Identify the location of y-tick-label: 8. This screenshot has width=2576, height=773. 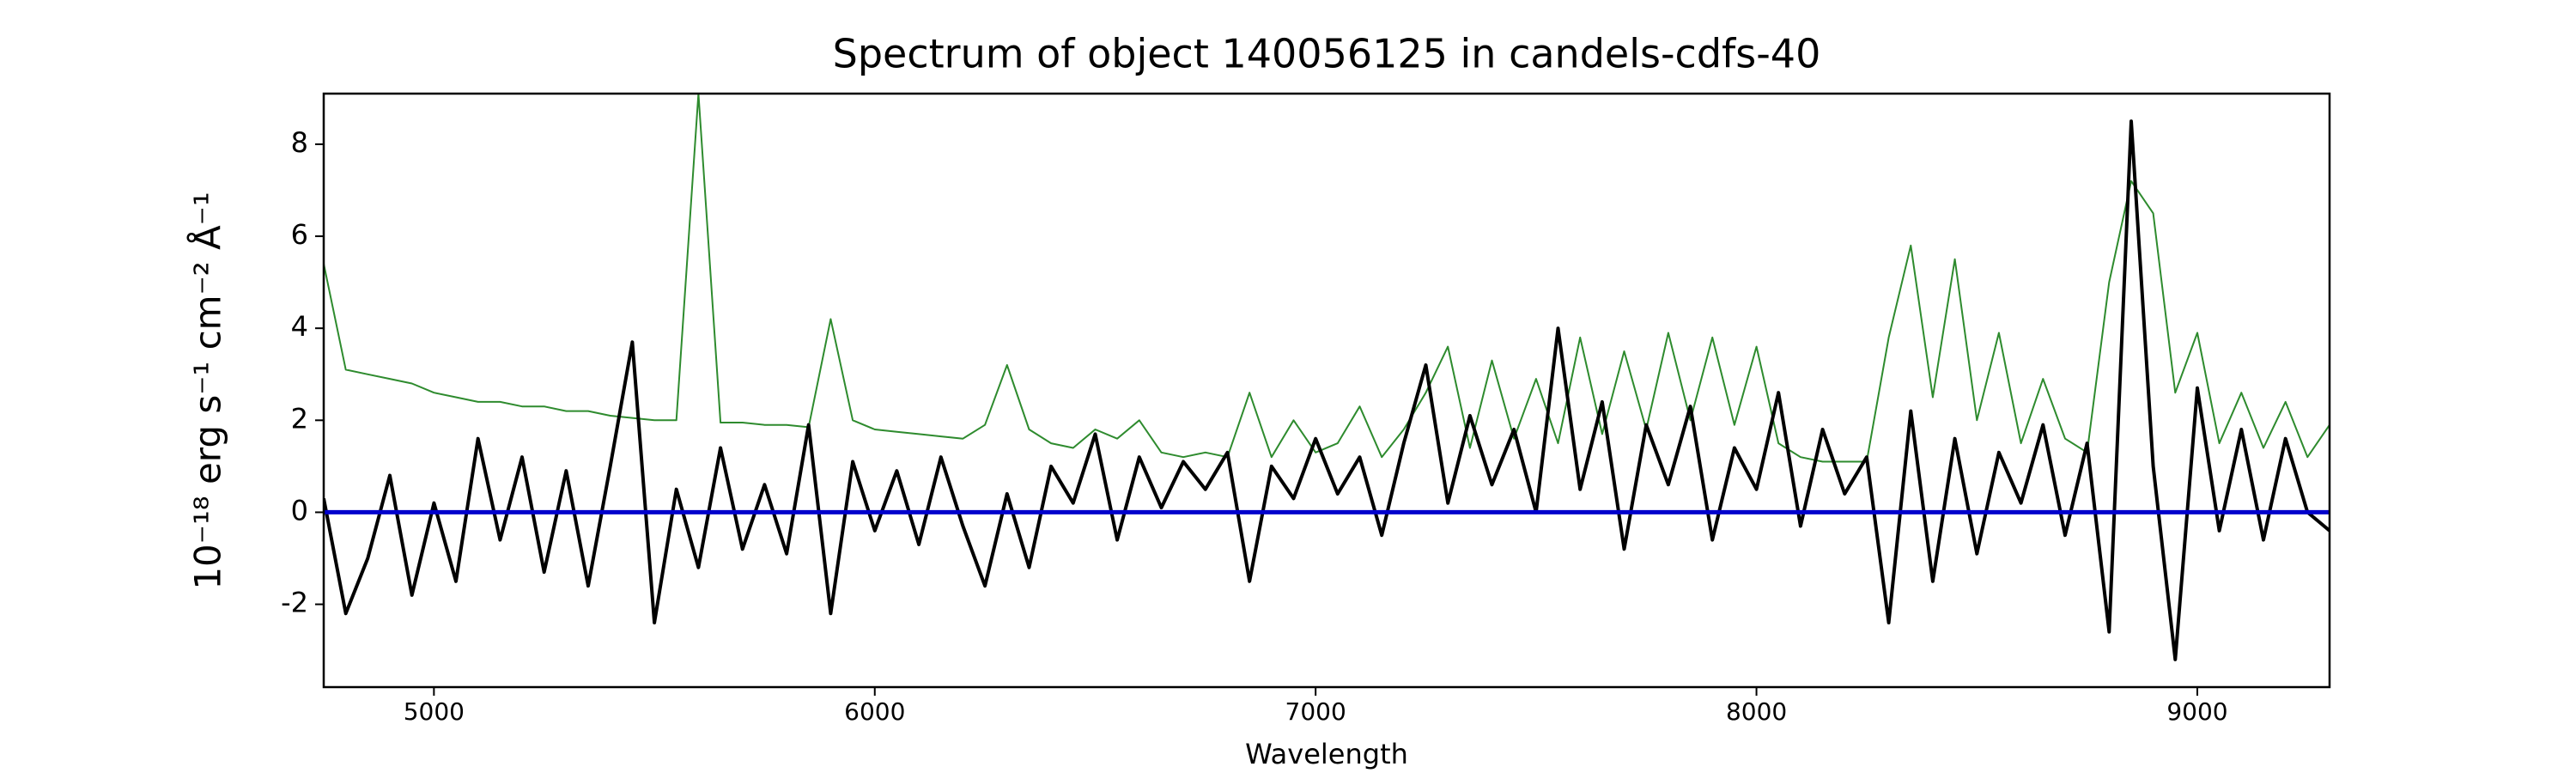
(300, 142).